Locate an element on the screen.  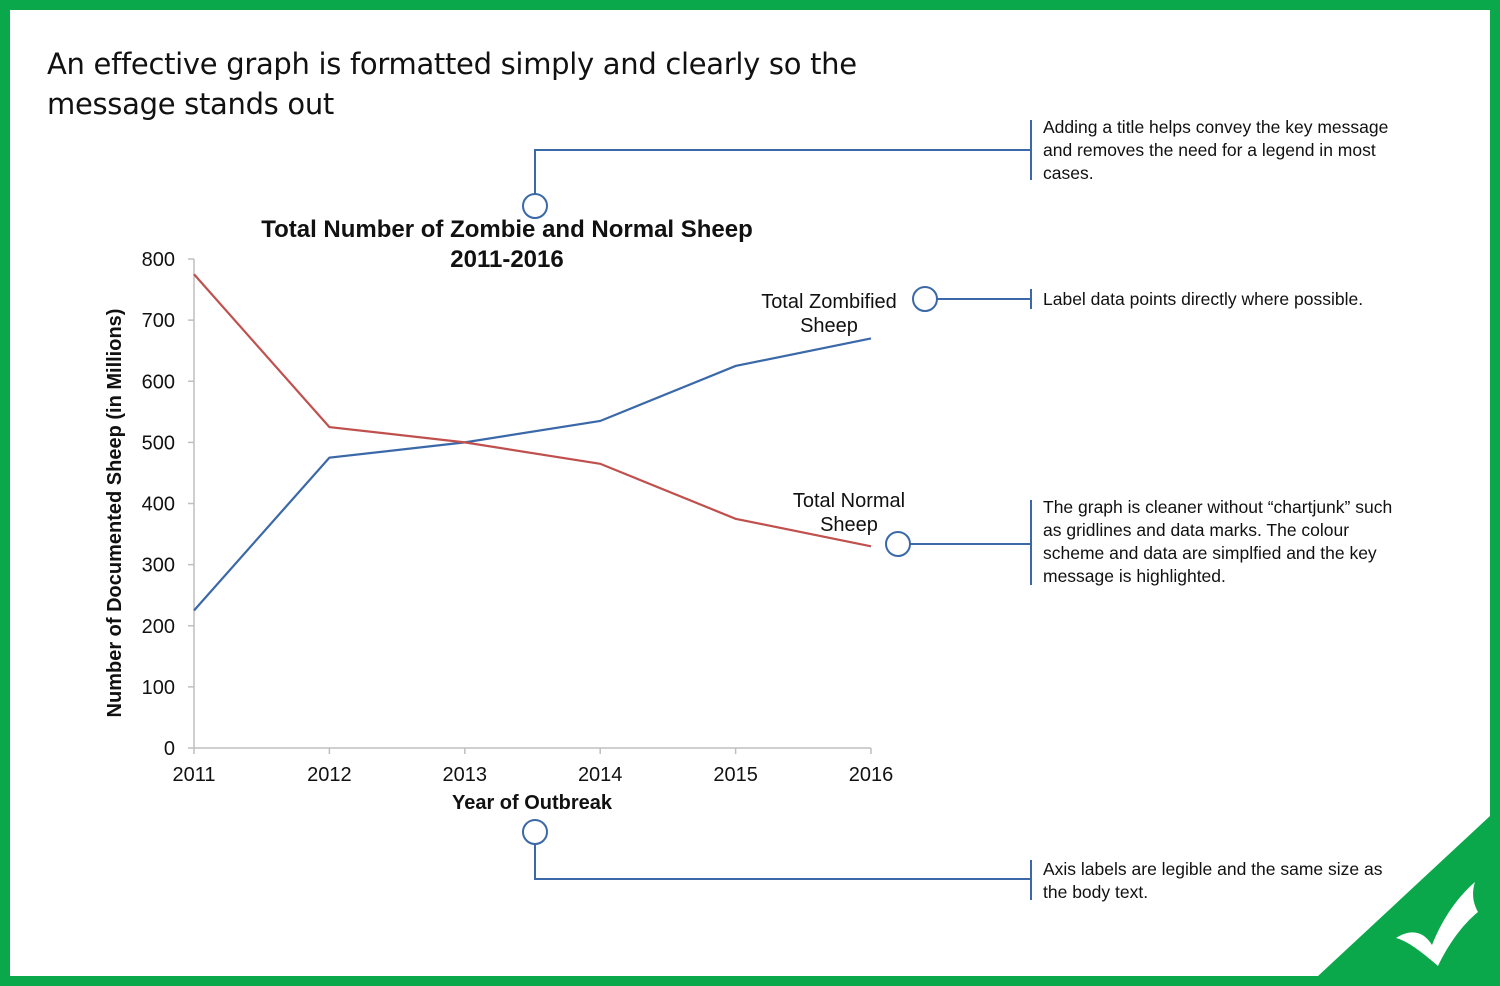
callout-line-axis is located at coordinates (782, 862).